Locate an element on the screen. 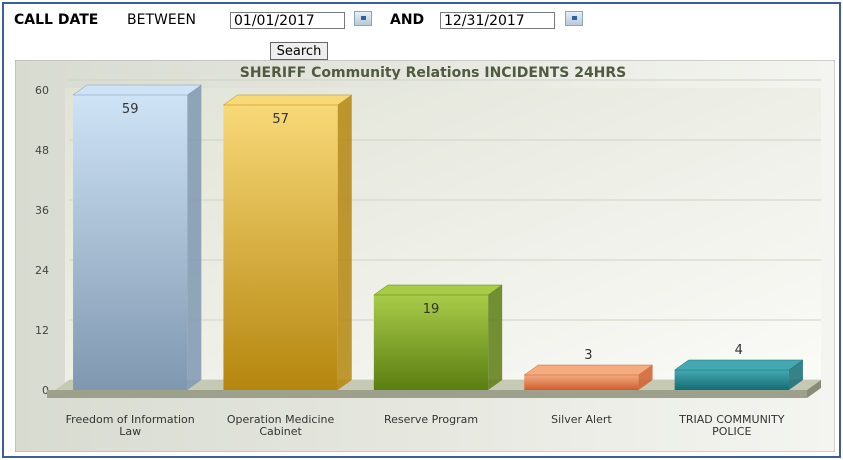 This screenshot has width=843, height=460. end-date-input: 12/31/2017 is located at coordinates (497, 20).